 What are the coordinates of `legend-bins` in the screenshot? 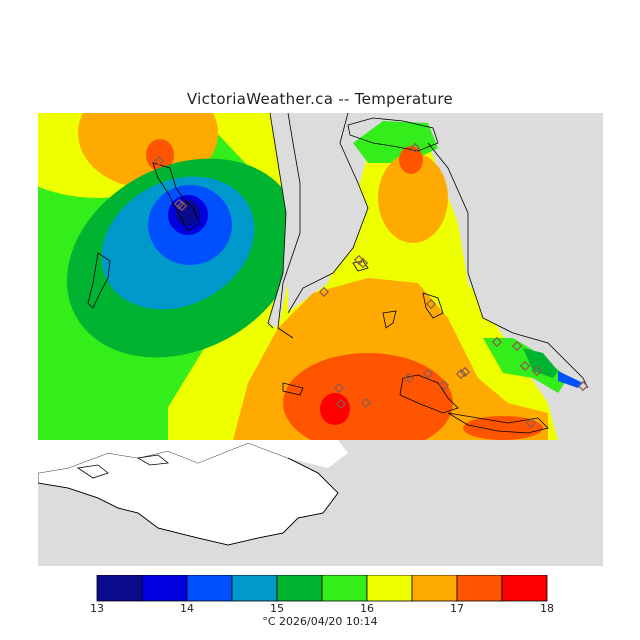 It's located at (322, 588).